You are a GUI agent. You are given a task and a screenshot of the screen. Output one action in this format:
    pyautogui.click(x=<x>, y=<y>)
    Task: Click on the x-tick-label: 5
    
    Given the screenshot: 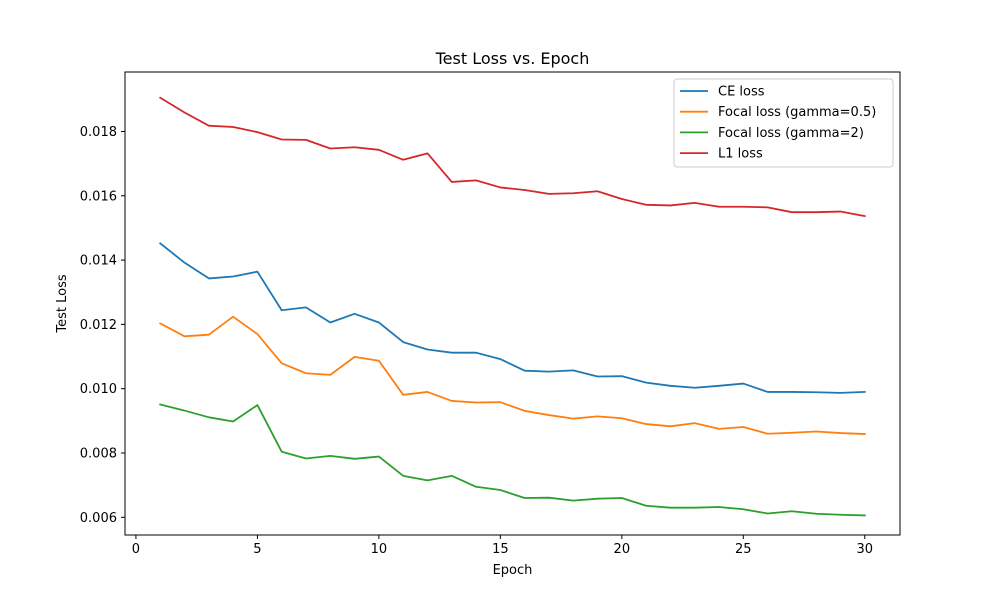 What is the action you would take?
    pyautogui.click(x=257, y=549)
    